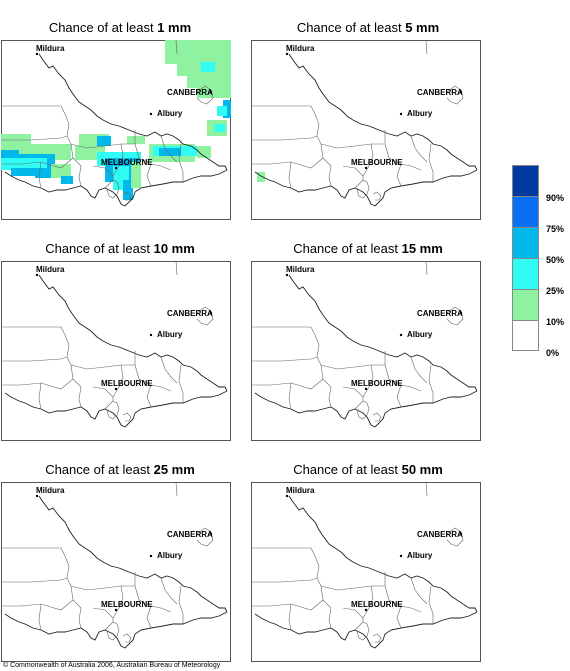 This screenshot has height=671, width=570. What do you see at coordinates (116, 129) in the screenshot?
I see `map-panel-1mm: Mildura CANBERRA Albury MELBOURNE` at bounding box center [116, 129].